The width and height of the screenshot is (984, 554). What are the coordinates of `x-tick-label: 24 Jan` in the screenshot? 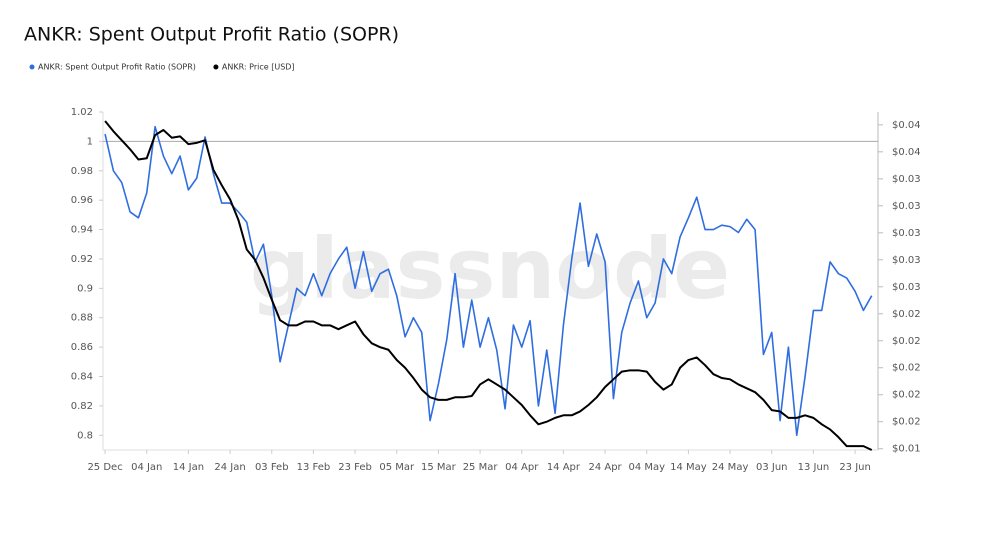 It's located at (229, 467).